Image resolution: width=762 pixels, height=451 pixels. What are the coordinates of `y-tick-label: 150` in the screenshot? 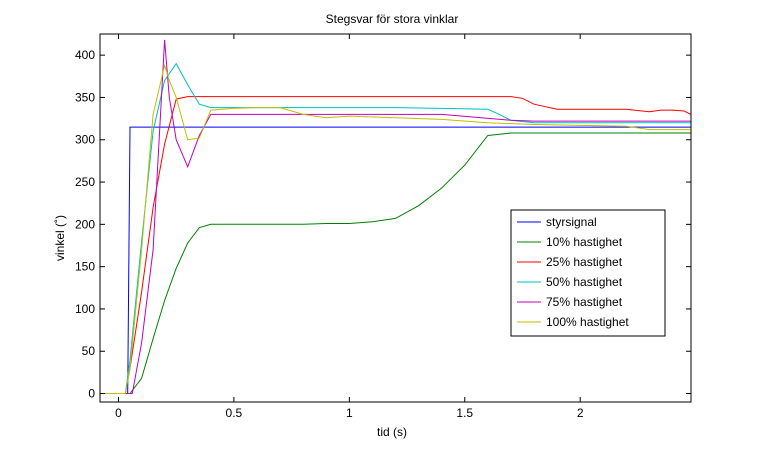 It's located at (85, 267).